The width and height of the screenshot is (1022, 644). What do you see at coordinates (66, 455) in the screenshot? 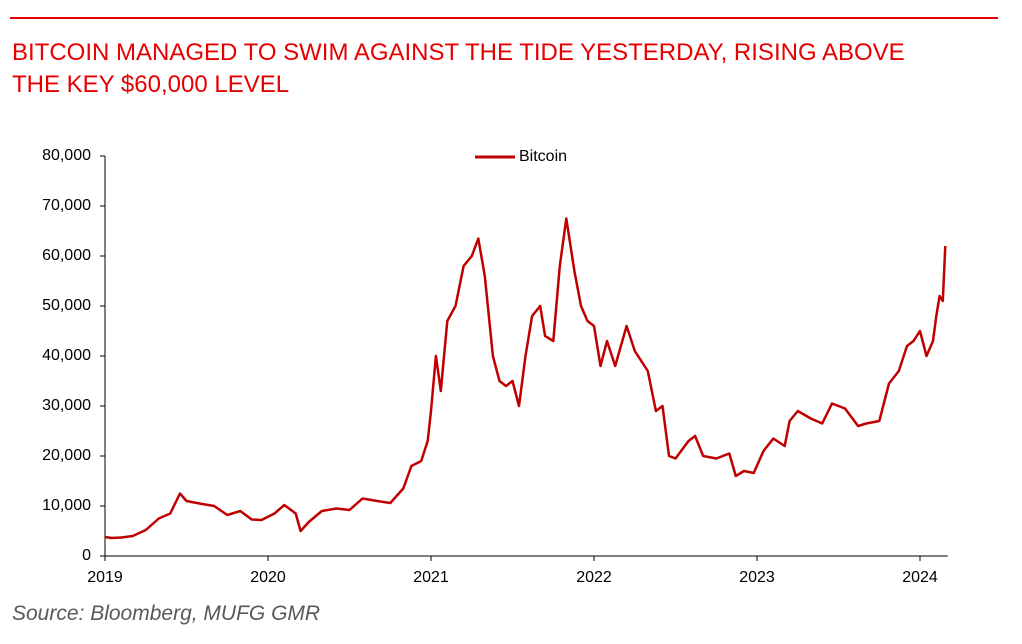
I see `y-tick-label: 20,000` at bounding box center [66, 455].